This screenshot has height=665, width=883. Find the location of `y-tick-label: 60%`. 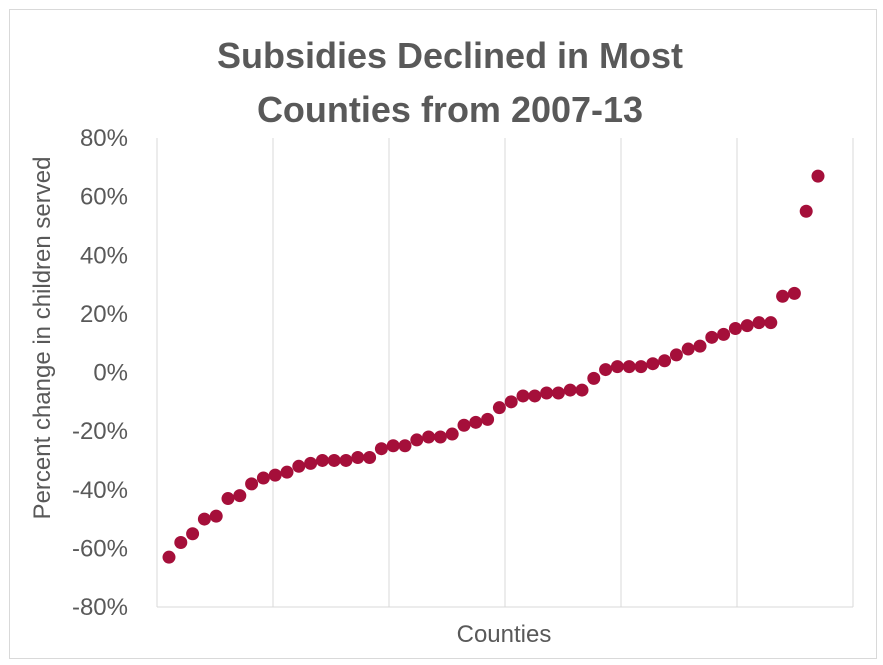

y-tick-label: 60% is located at coordinates (104, 197).